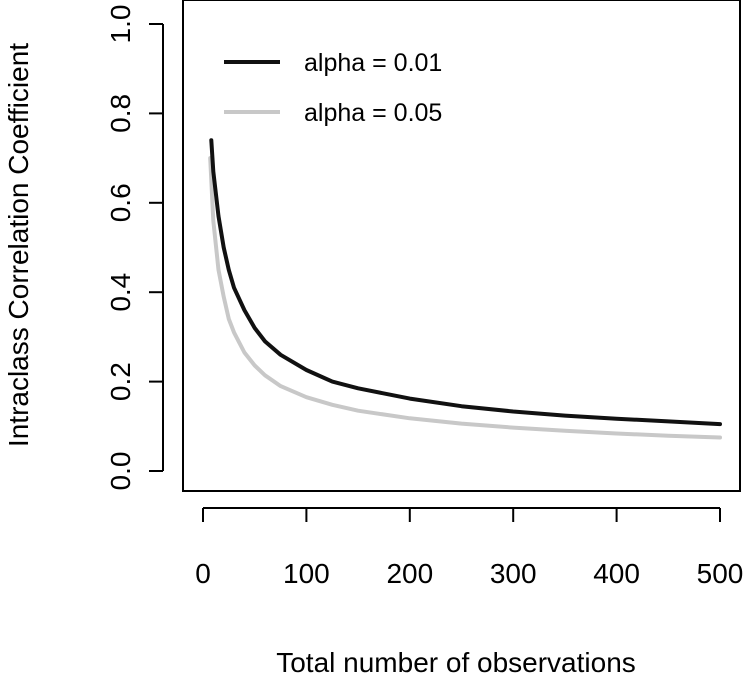 Image resolution: width=750 pixels, height=681 pixels. Describe the element at coordinates (120, 292) in the screenshot. I see `y-tick-label: 0.4` at that location.